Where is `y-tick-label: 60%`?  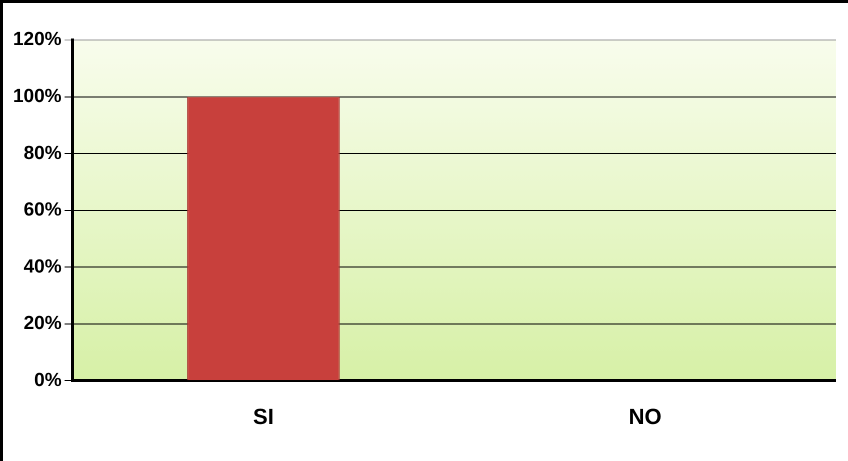 y-tick-label: 60% is located at coordinates (43, 210).